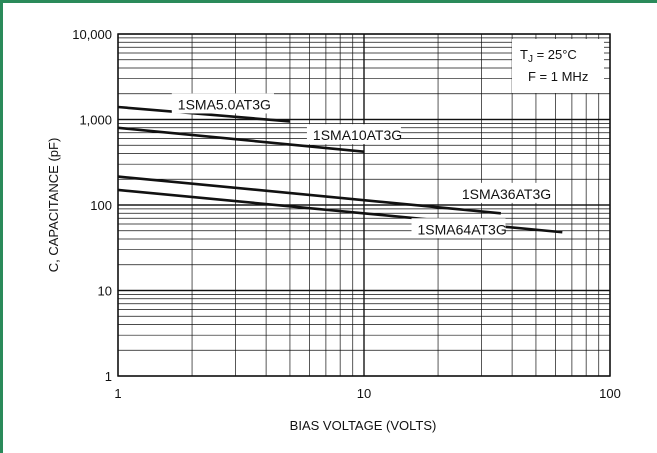 This screenshot has height=453, width=657. I want to click on series-label: 1SMA64AT3G, so click(462, 229).